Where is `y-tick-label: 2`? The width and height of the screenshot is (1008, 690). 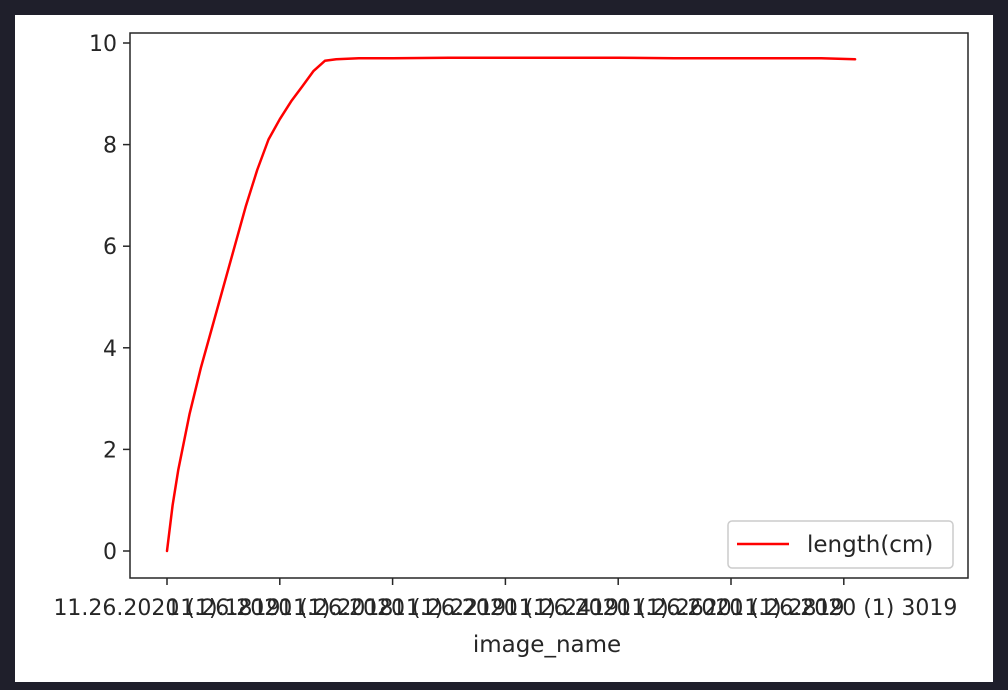
y-tick-label: 2 is located at coordinates (110, 450).